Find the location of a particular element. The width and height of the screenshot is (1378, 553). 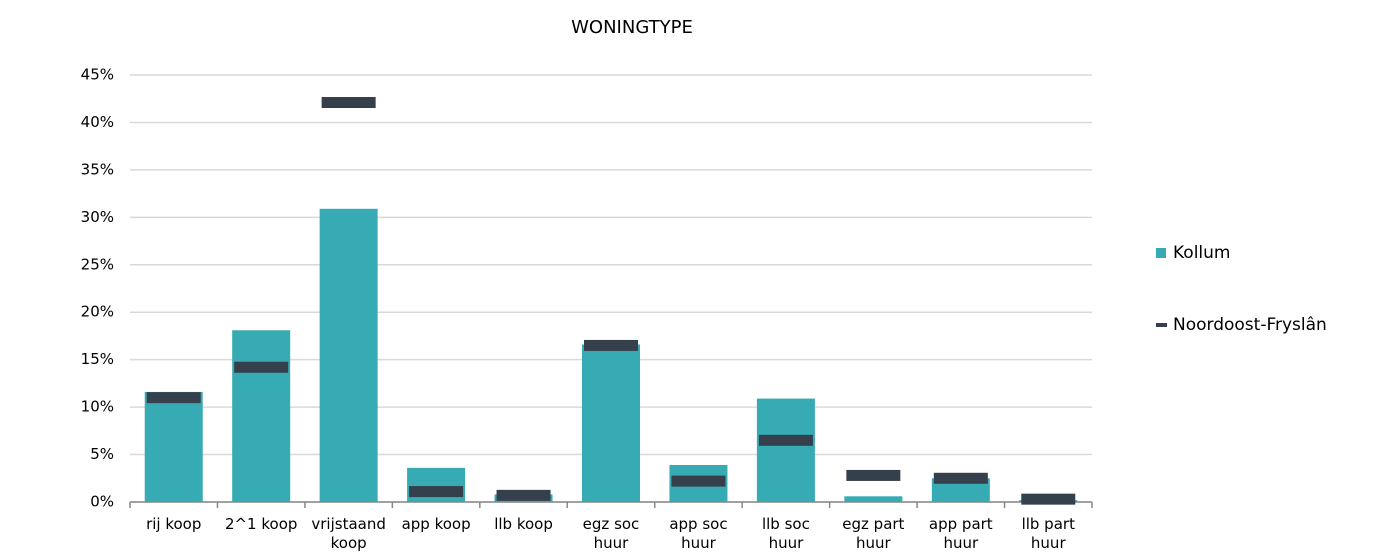

y-tick-label: 10% is located at coordinates (97, 407).